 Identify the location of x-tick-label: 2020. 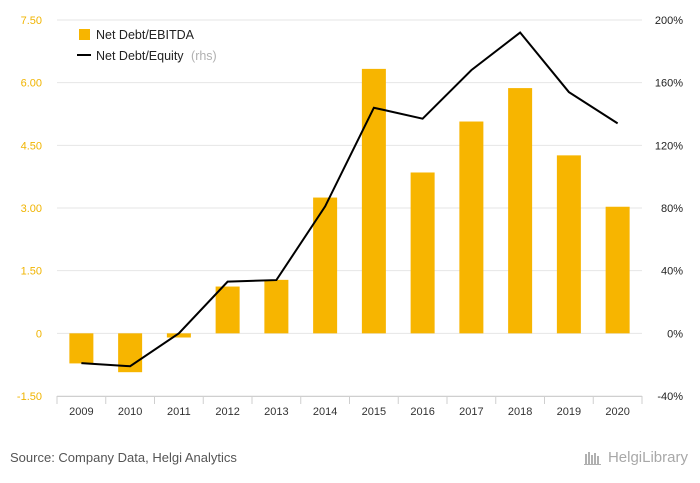
(617, 412).